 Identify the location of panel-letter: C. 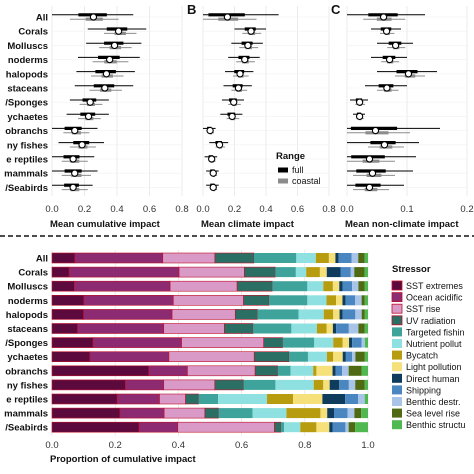
(336, 9).